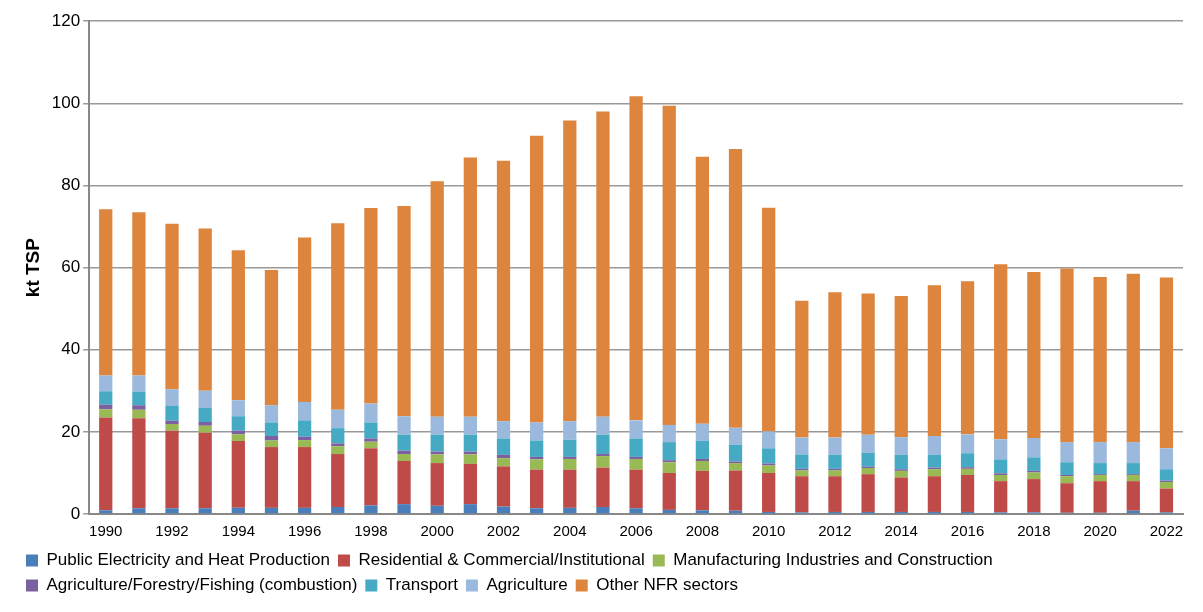 The image size is (1203, 612). Describe the element at coordinates (527, 585) in the screenshot. I see `legend-label: Agriculture` at that location.